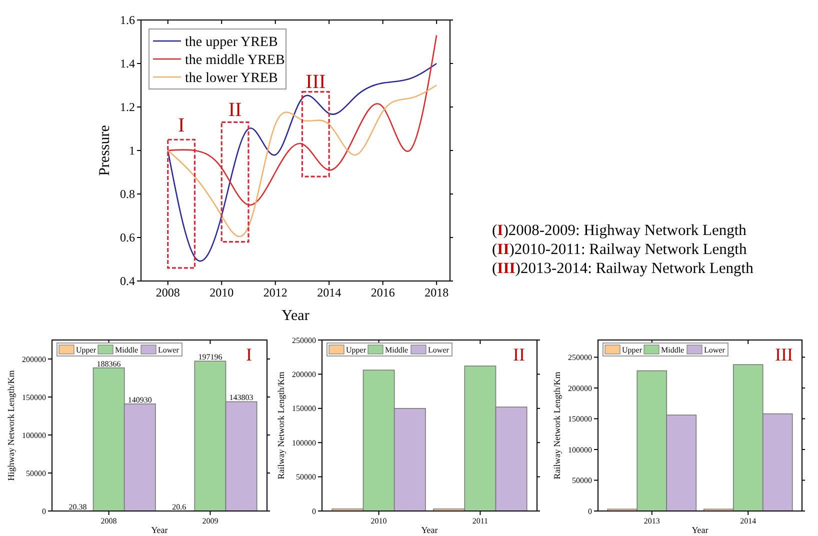  I want to click on data-label: 197196, so click(210, 357).